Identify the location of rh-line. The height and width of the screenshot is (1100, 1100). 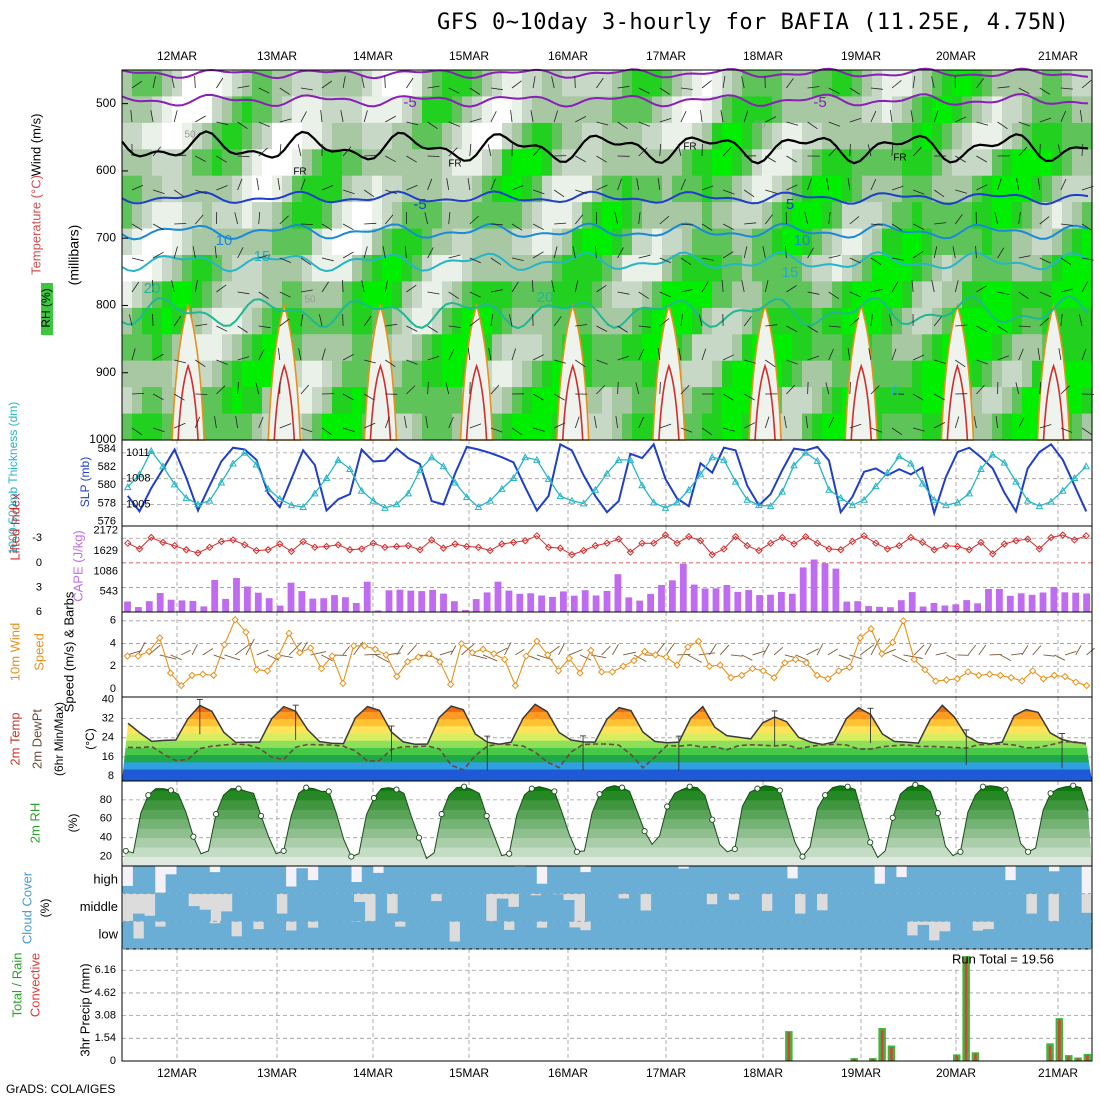
(607, 822).